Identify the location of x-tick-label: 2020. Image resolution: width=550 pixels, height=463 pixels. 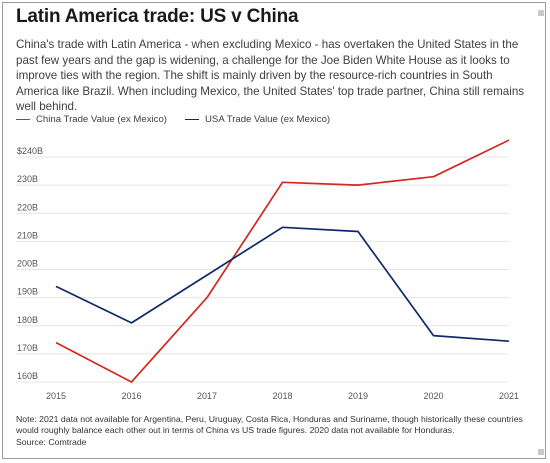
(433, 396).